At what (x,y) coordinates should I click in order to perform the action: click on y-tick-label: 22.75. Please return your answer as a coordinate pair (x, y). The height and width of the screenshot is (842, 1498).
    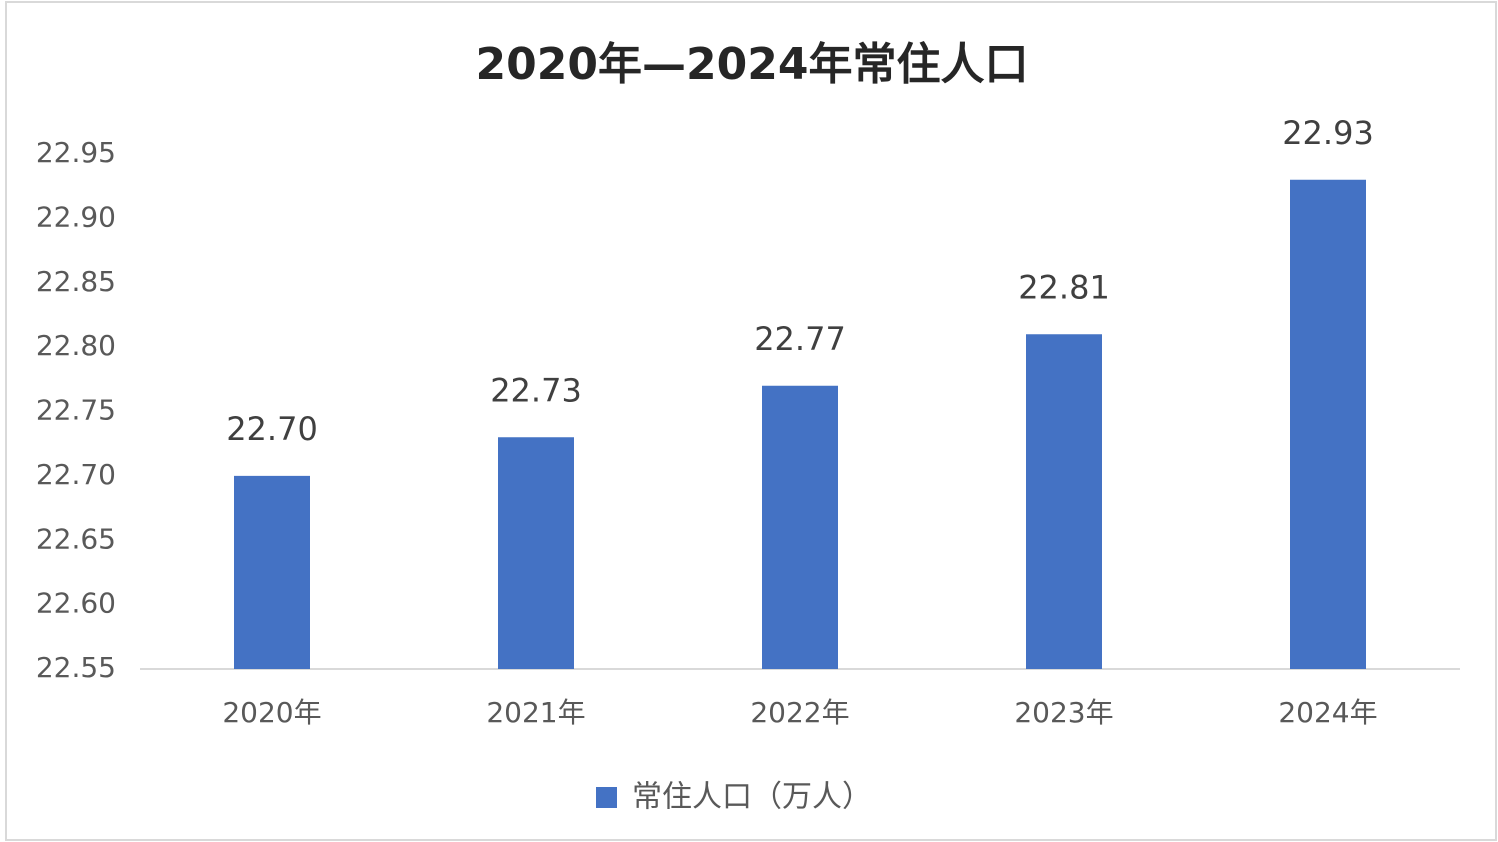
    Looking at the image, I should click on (76, 410).